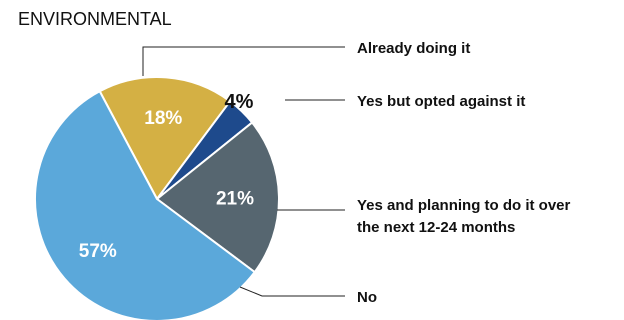 The image size is (624, 320). Describe the element at coordinates (95, 19) in the screenshot. I see `chart-title: ENVIRONMENTAL` at that location.